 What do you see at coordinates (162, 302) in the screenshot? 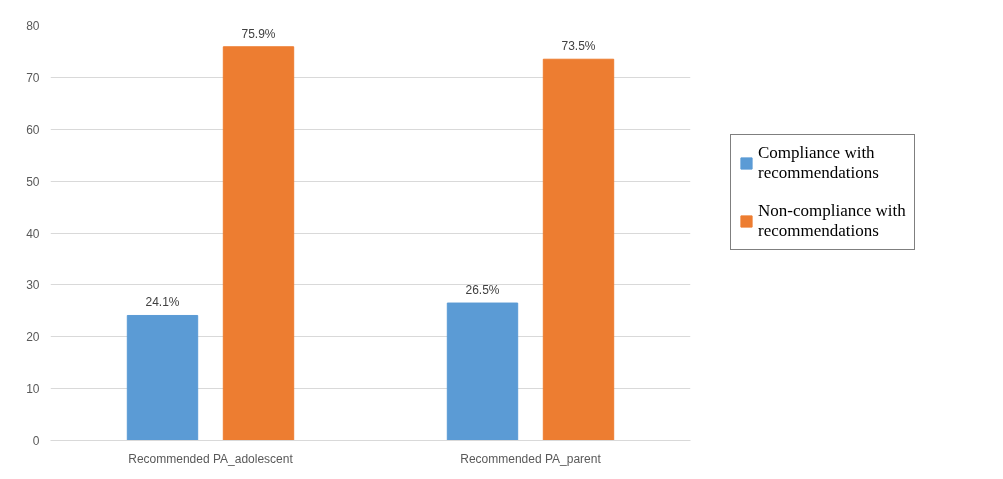
I see `data-label: 24.1%` at bounding box center [162, 302].